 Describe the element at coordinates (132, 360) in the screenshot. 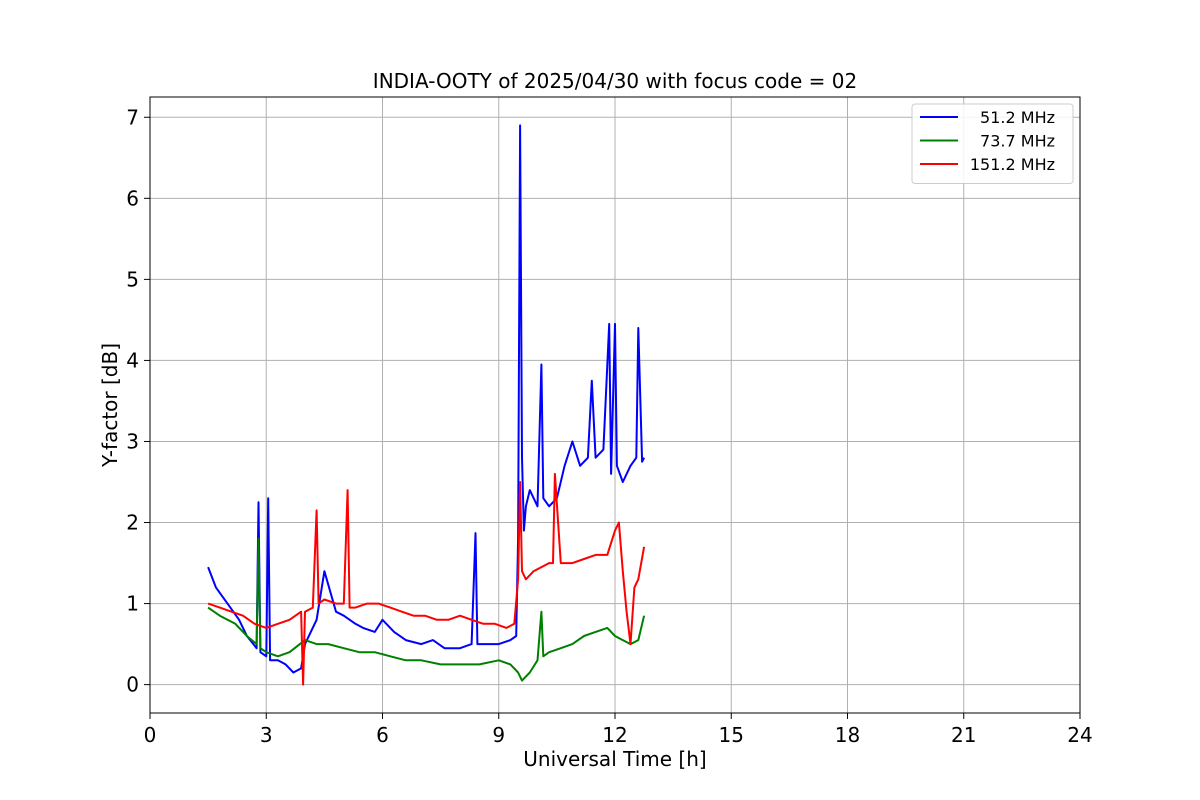

I see `y-tick-label: 4` at that location.